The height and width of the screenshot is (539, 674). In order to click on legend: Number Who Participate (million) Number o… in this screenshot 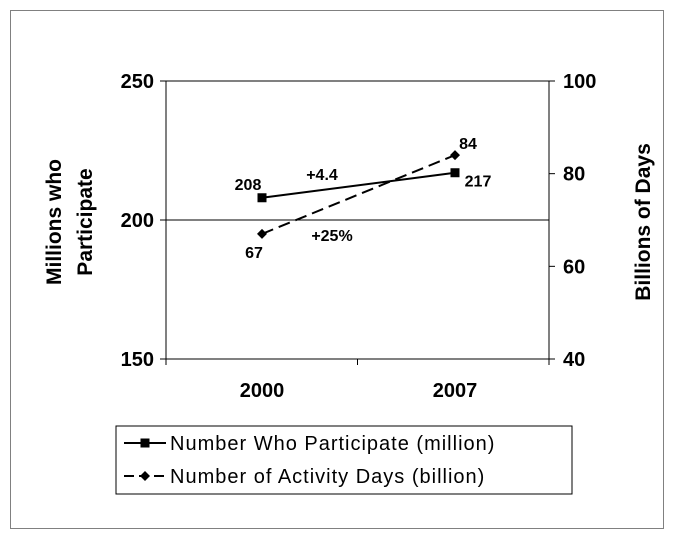, I will do `click(344, 460)`.